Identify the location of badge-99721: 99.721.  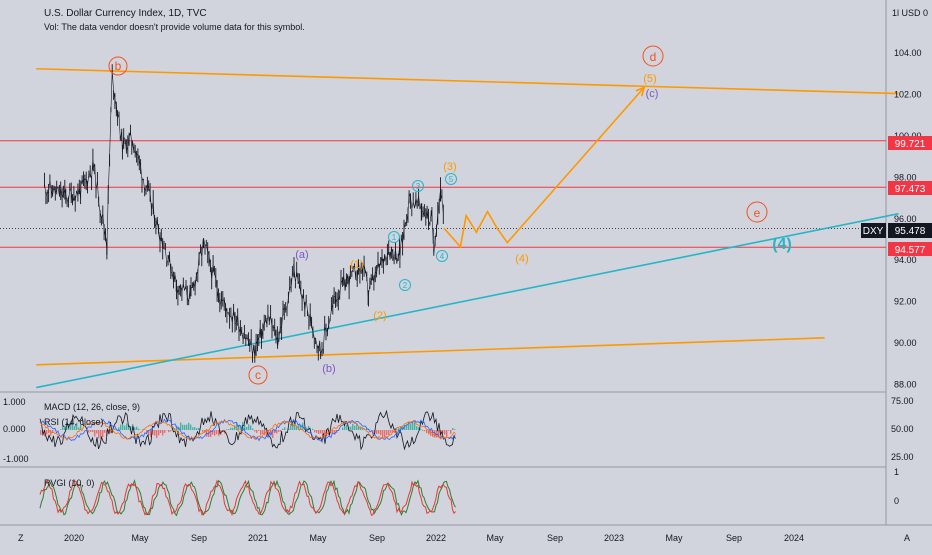
(910, 143).